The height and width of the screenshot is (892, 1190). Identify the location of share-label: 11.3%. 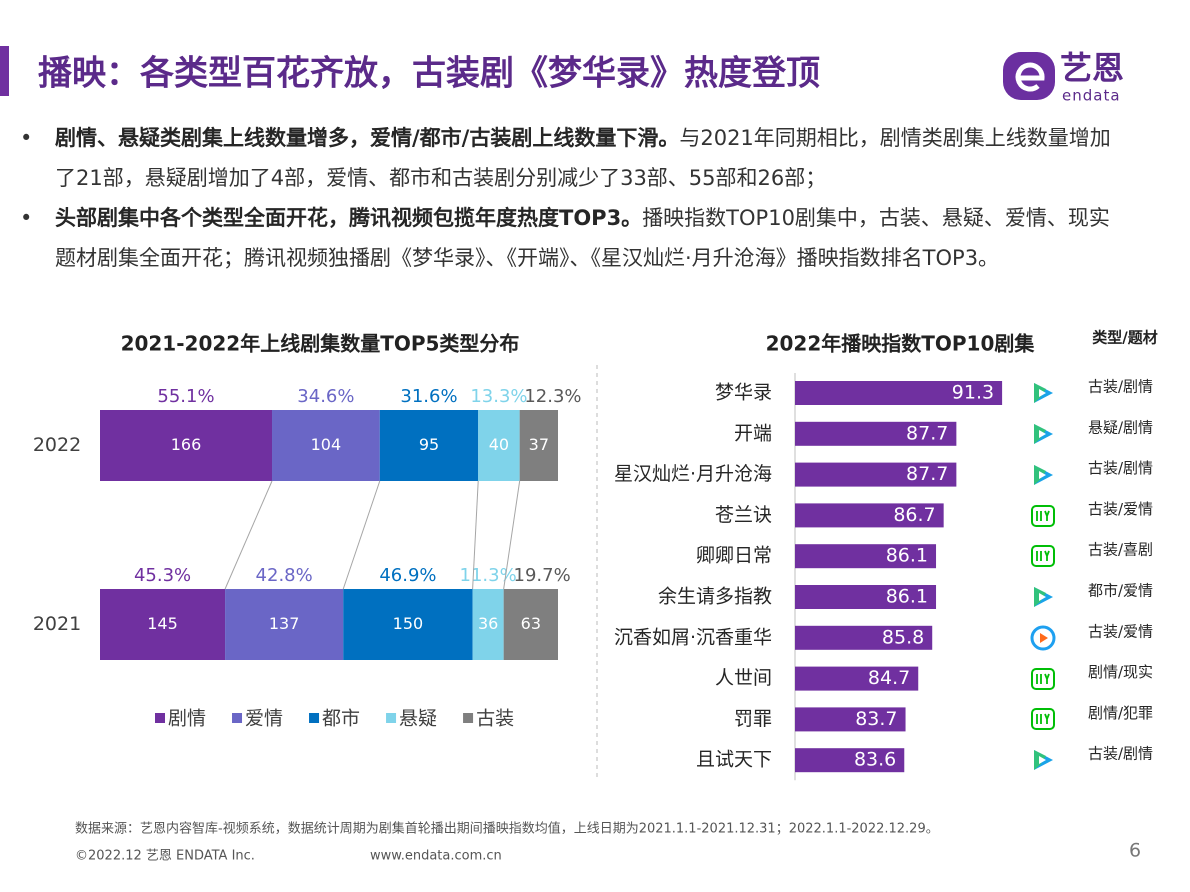
(488, 575).